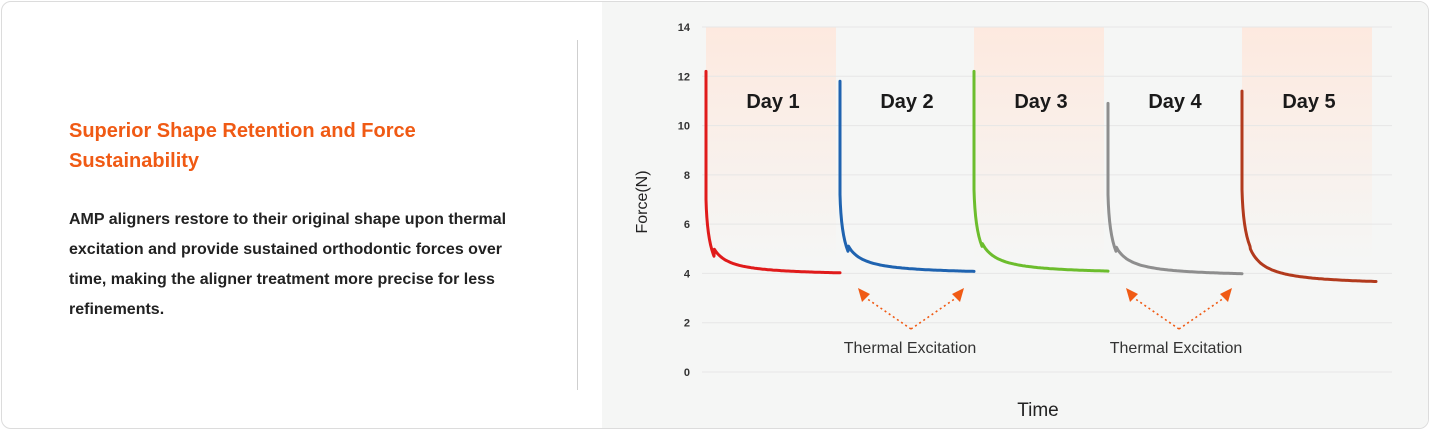 The width and height of the screenshot is (1430, 430). What do you see at coordinates (687, 324) in the screenshot?
I see `y-tick-label-2: 2` at bounding box center [687, 324].